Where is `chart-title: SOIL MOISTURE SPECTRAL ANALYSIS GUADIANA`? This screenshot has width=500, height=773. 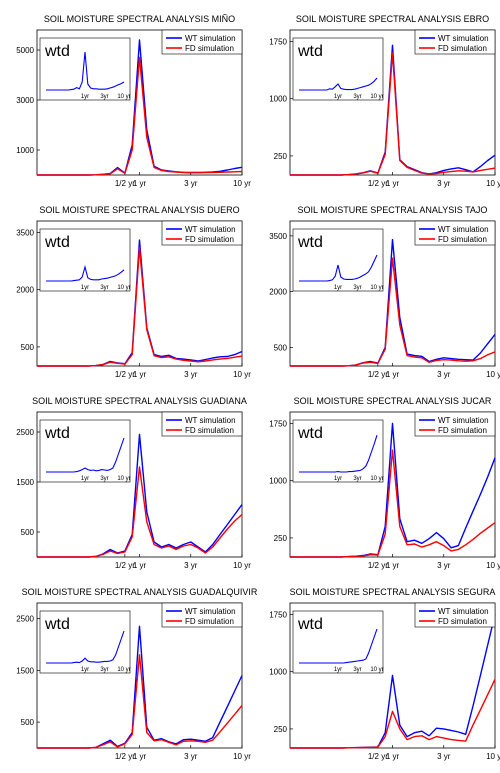 chart-title: SOIL MOISTURE SPECTRAL ANALYSIS GUADIANA is located at coordinates (139, 401).